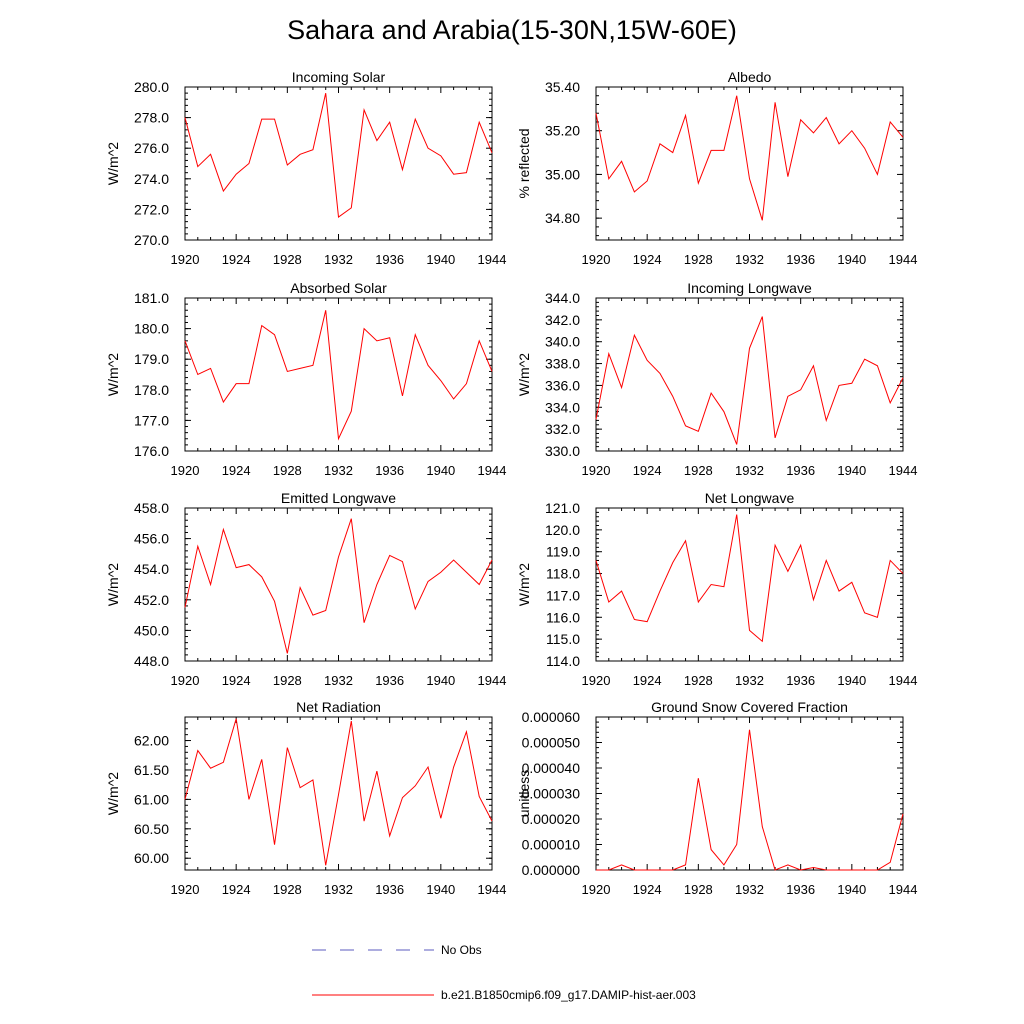  I want to click on y-tick-label: 278.0, so click(151, 118).